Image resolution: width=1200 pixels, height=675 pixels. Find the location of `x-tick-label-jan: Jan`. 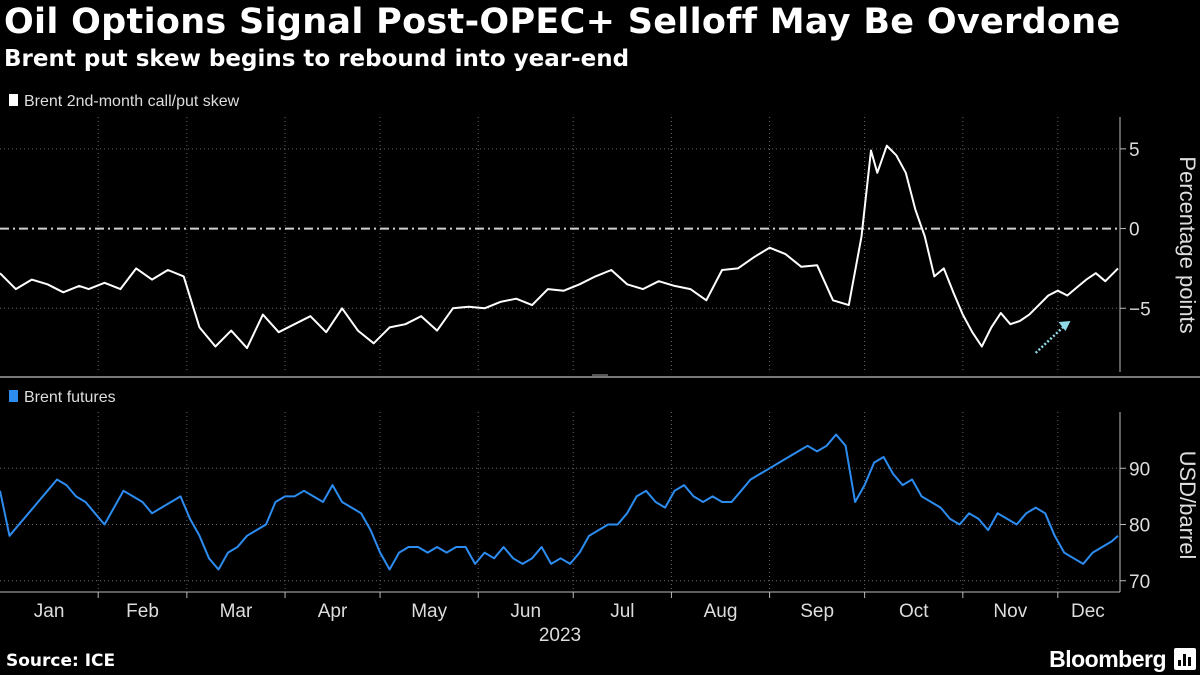

x-tick-label-jan: Jan is located at coordinates (49, 611).